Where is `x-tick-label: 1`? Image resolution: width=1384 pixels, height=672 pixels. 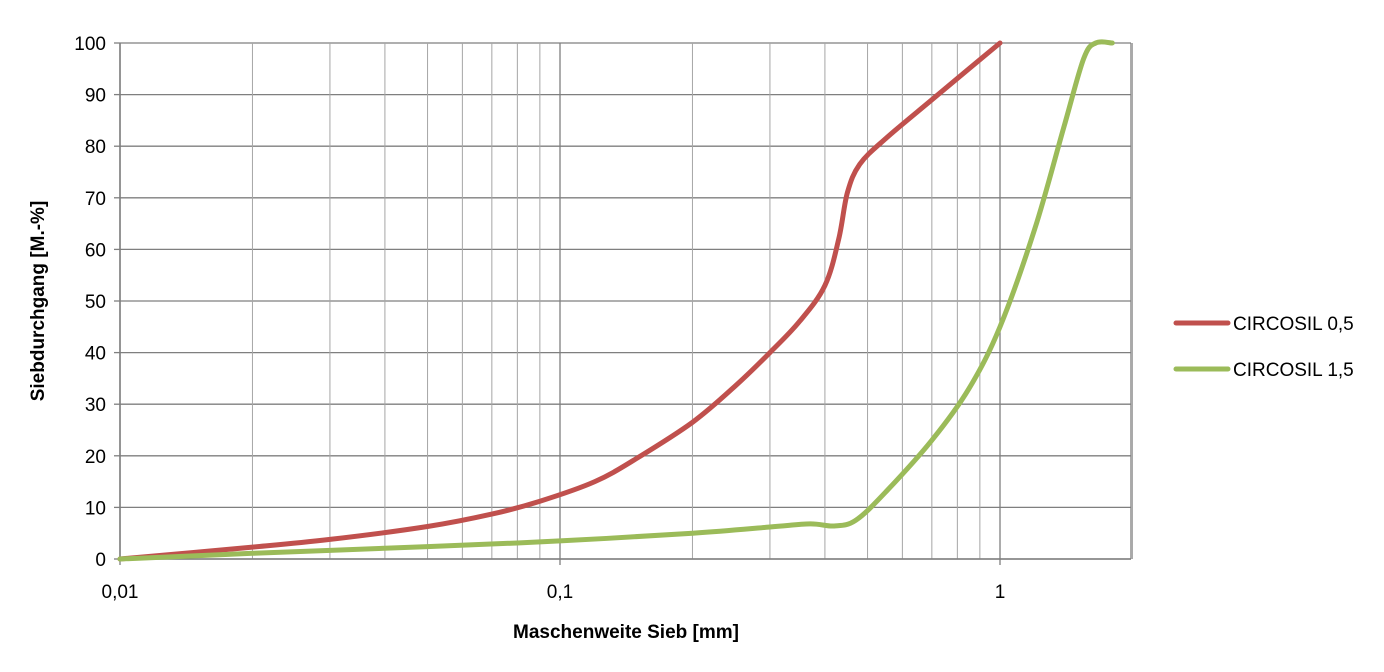
x-tick-label: 1 is located at coordinates (1000, 592).